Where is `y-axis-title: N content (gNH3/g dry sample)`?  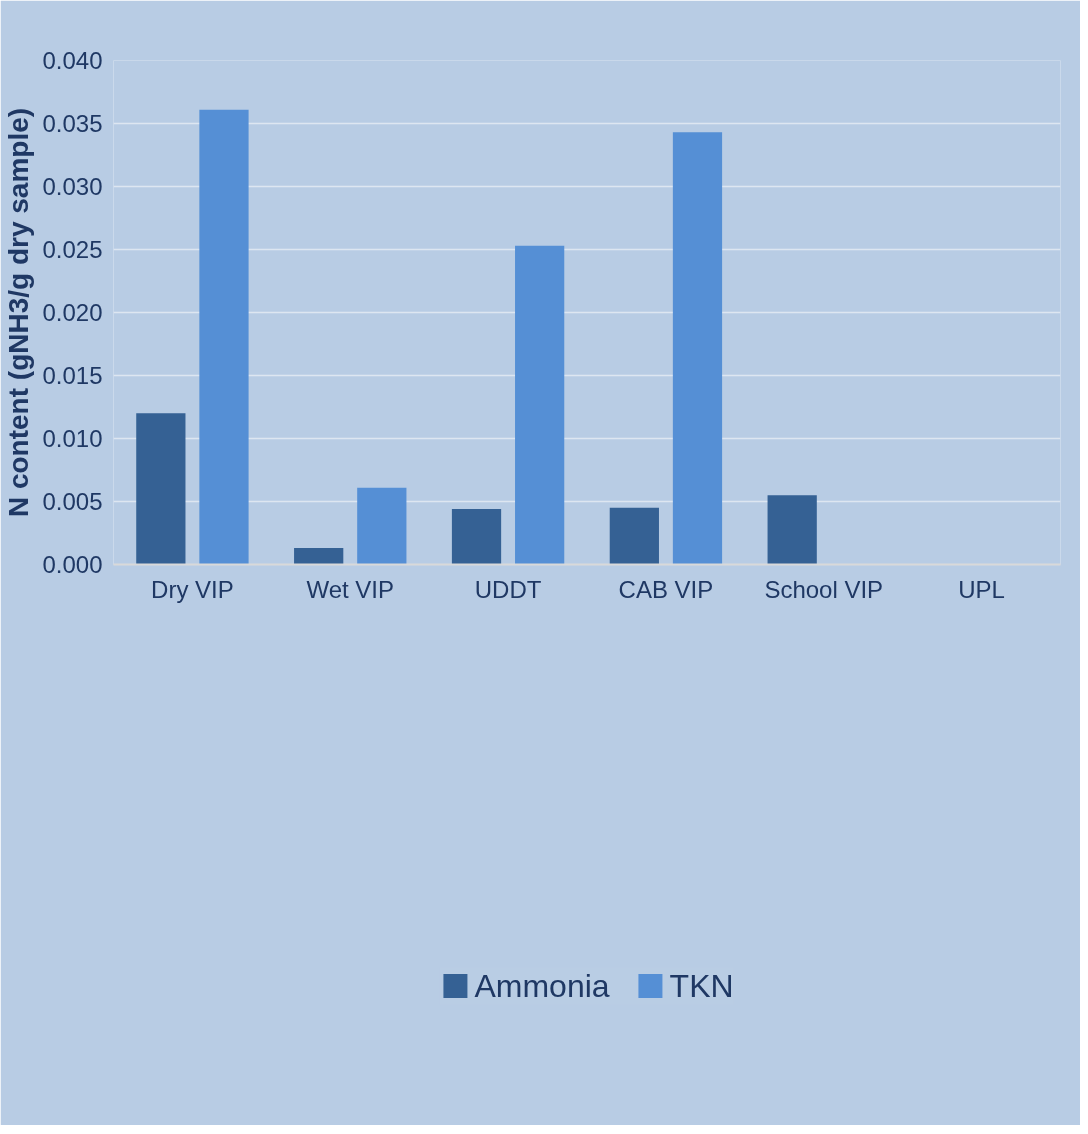 y-axis-title: N content (gNH3/g dry sample) is located at coordinates (19, 312).